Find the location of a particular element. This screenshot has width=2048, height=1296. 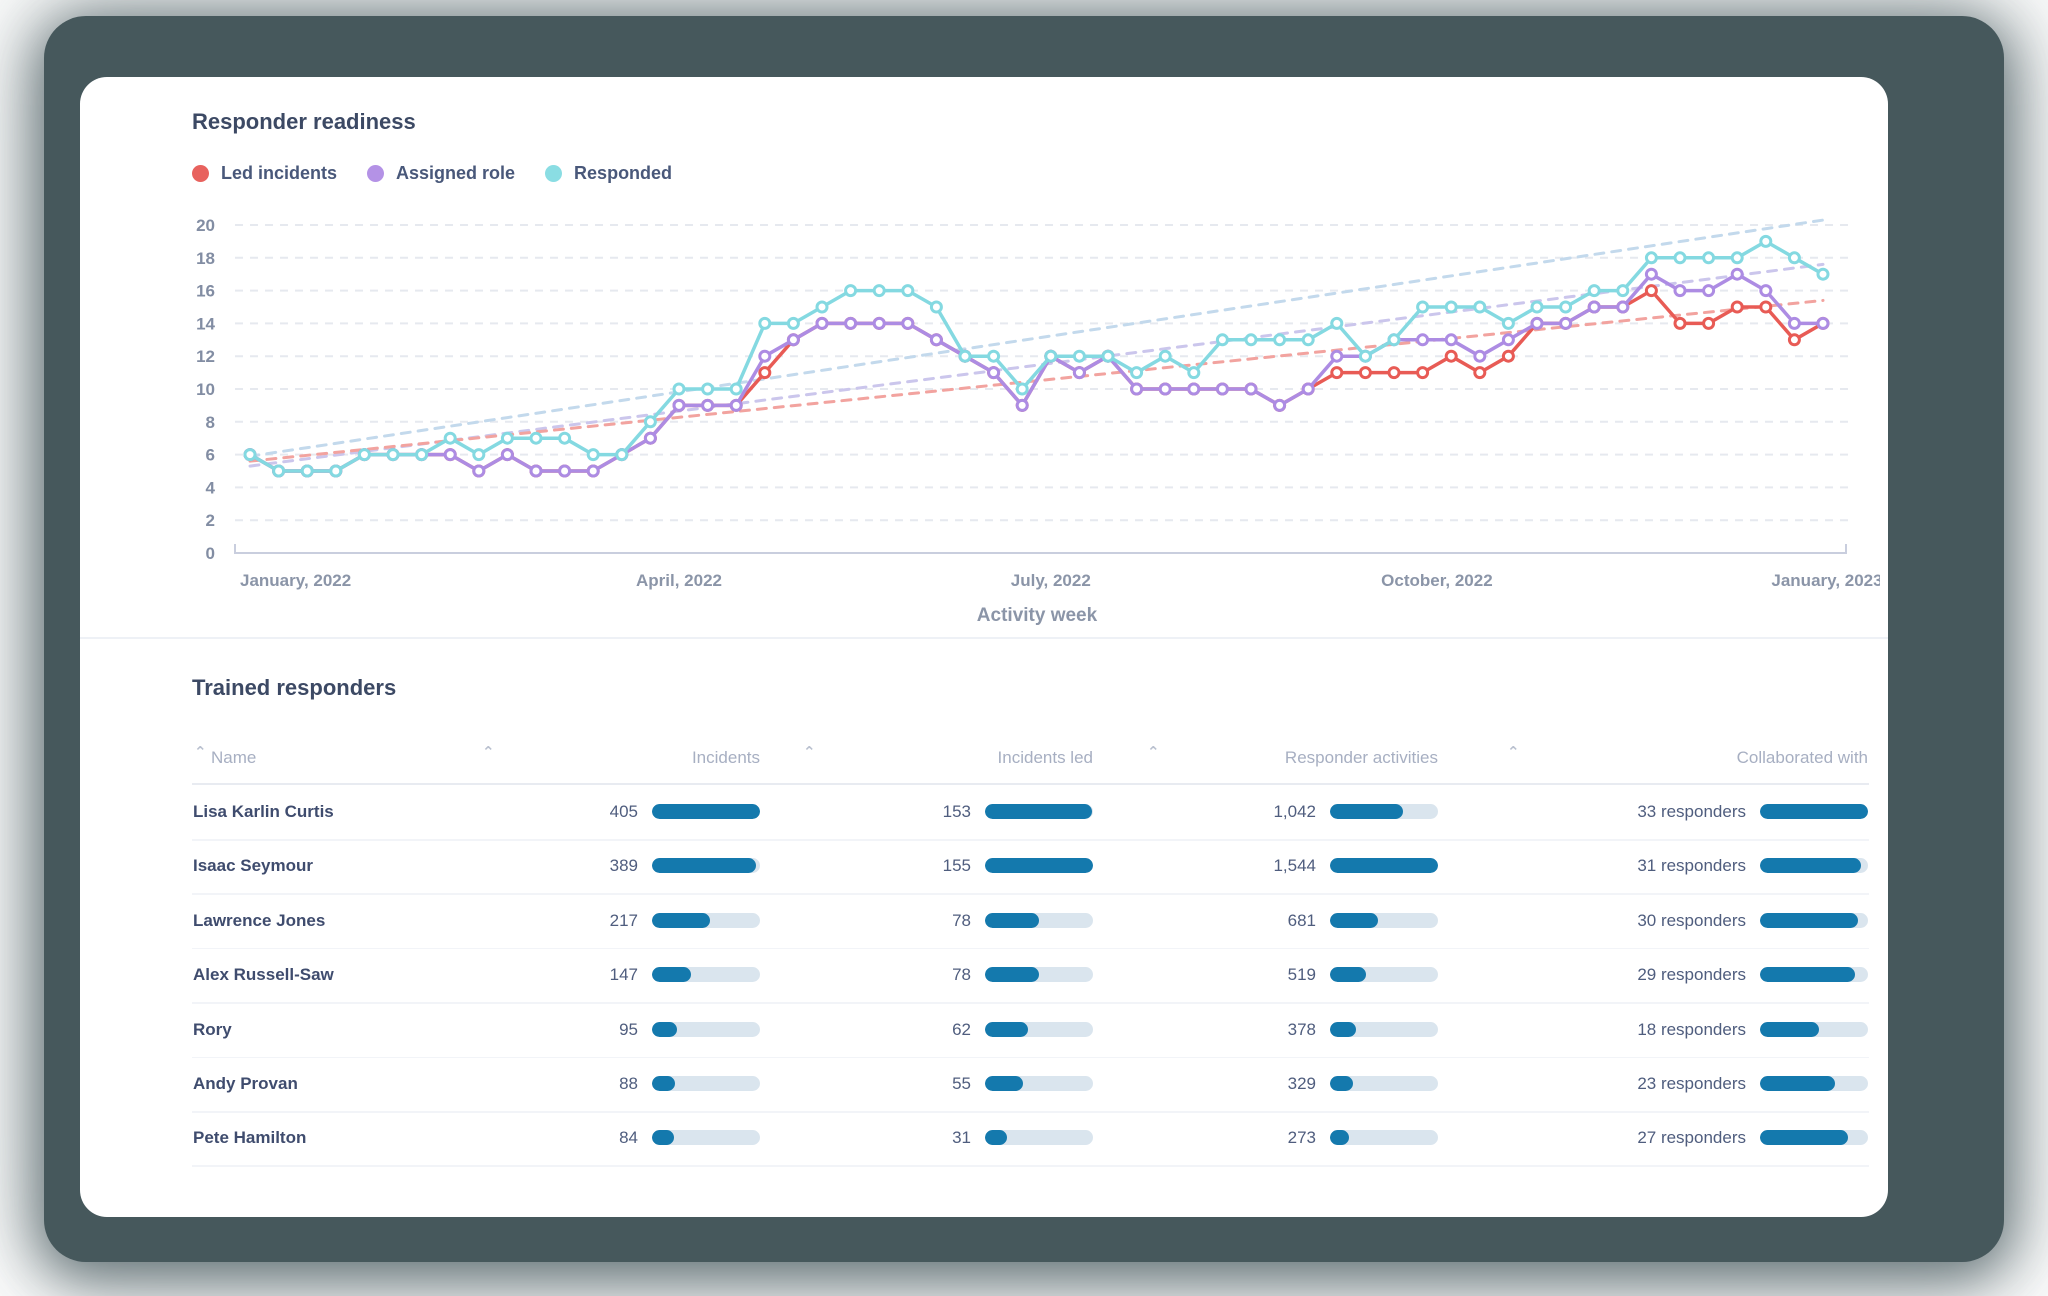

cell-value-responder_activities: 519 is located at coordinates (1301, 975).